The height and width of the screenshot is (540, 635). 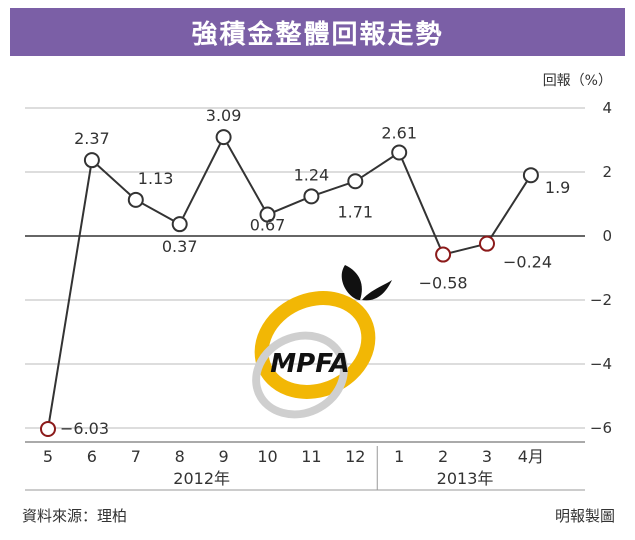 What do you see at coordinates (267, 456) in the screenshot?
I see `x-tick-label: 10` at bounding box center [267, 456].